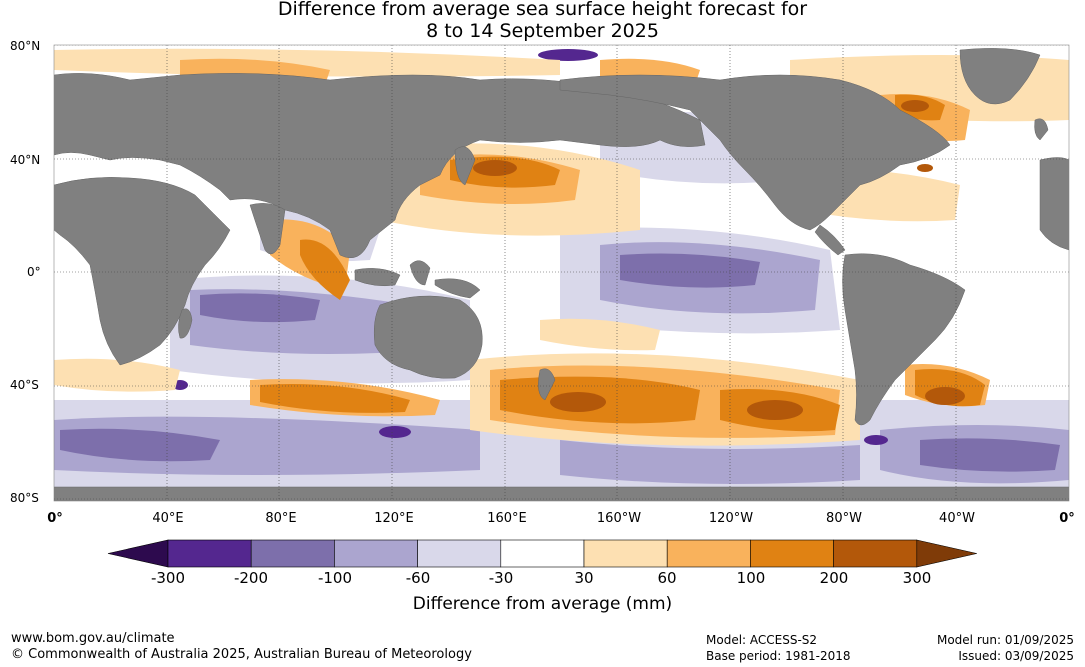  I want to click on lon-label-0-right: 0°, so click(1067, 518).